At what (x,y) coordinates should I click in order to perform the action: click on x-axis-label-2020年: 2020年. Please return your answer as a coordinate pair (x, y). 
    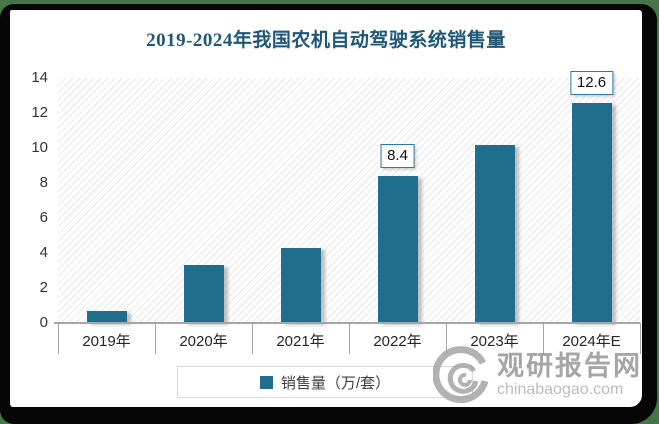
    Looking at the image, I should click on (203, 341).